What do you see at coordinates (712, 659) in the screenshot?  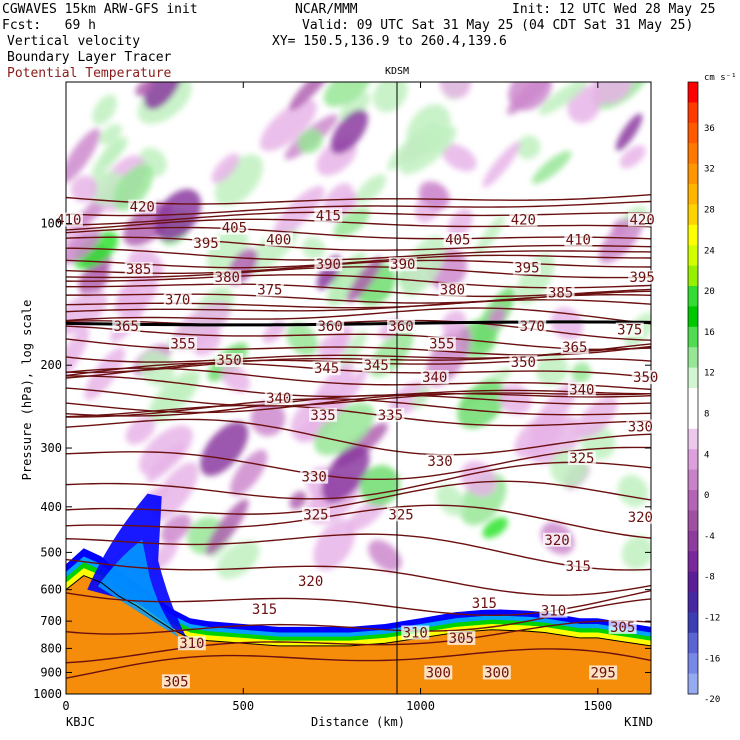 I see `colorbar-label: -16` at bounding box center [712, 659].